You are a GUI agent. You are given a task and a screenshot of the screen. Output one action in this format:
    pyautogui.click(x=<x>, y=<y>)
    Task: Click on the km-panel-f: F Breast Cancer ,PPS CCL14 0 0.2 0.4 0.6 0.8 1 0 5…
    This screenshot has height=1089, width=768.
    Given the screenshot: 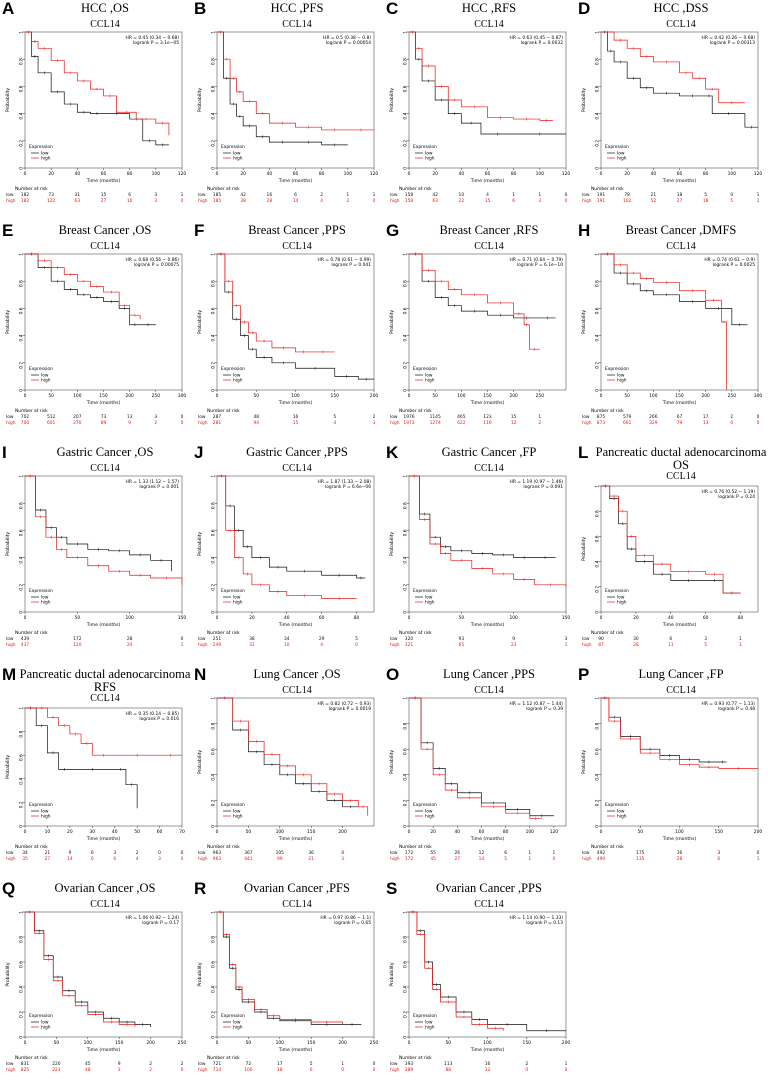 What is the action you would take?
    pyautogui.click(x=288, y=332)
    